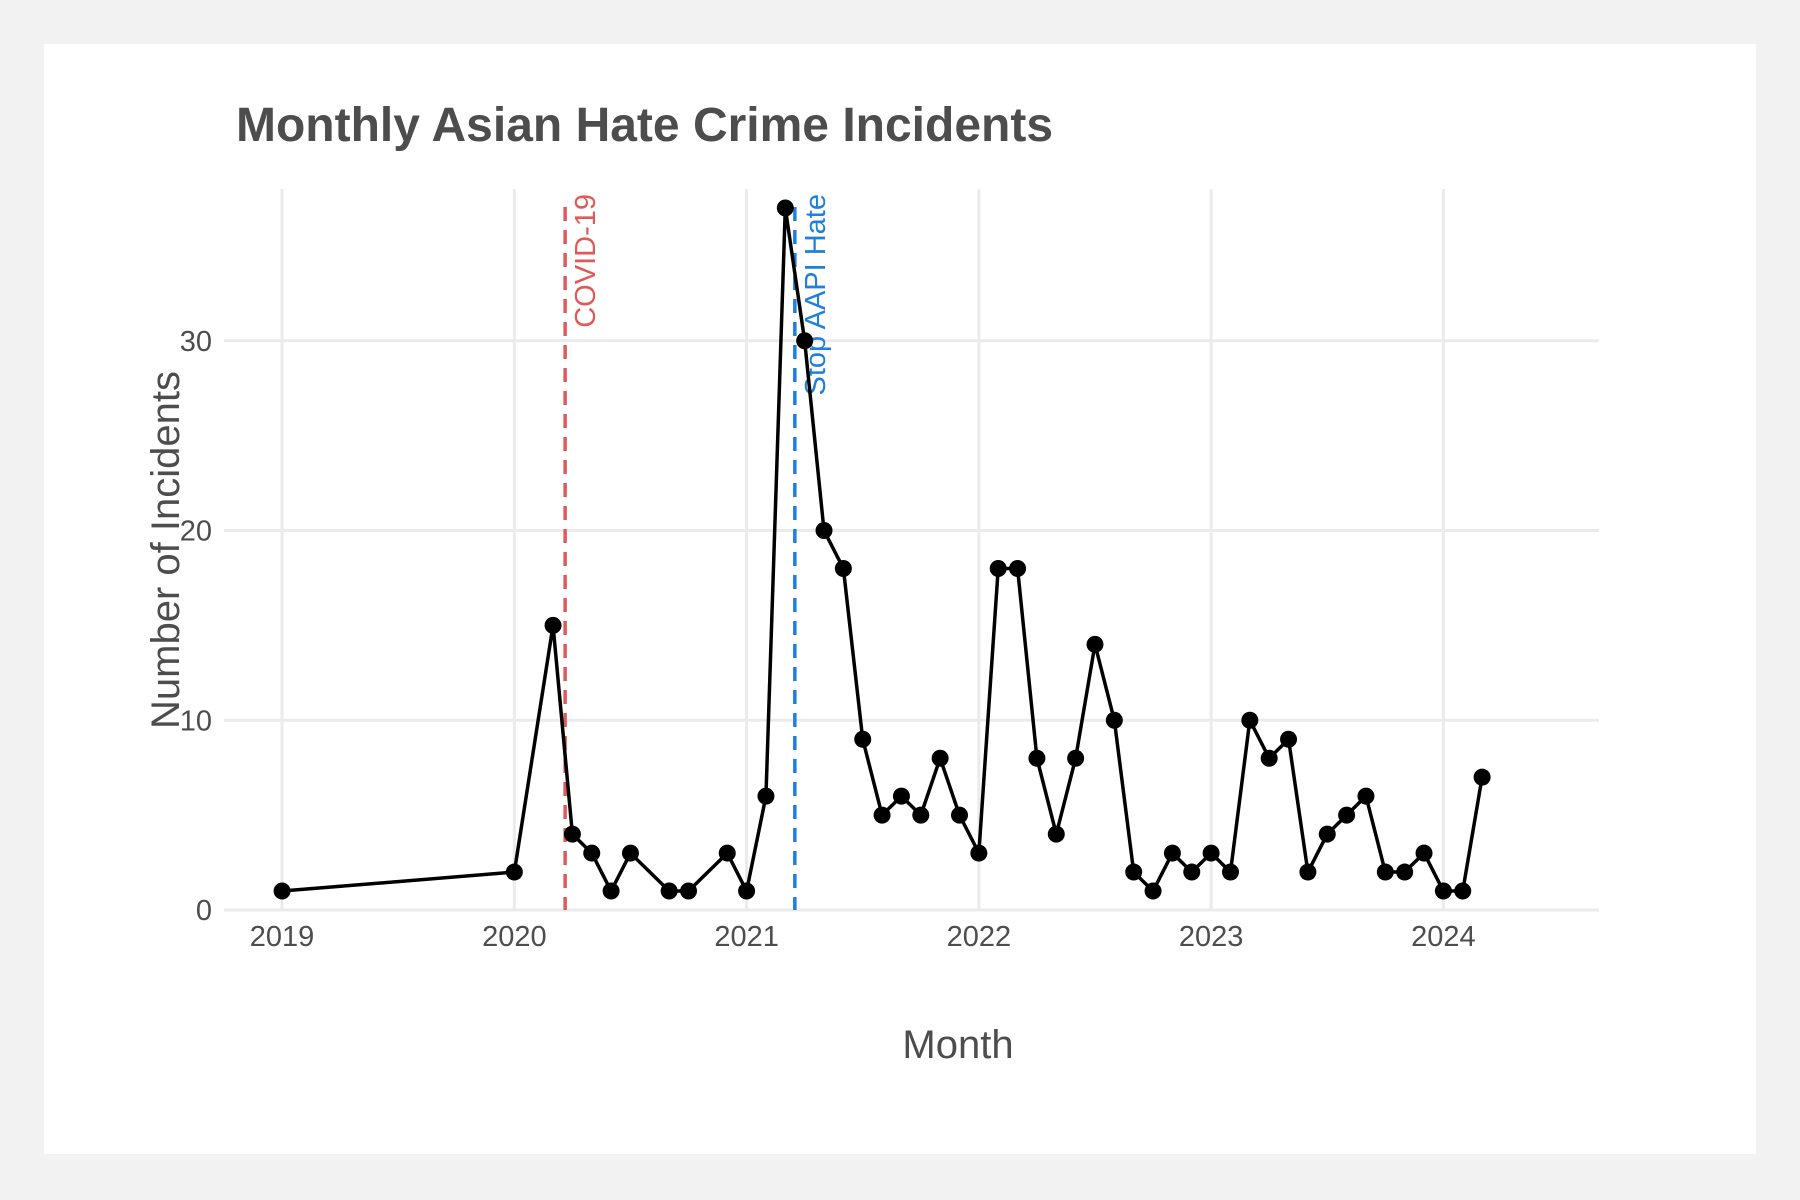 The image size is (1800, 1200). I want to click on annotation-label: COVID-19, so click(586, 261).